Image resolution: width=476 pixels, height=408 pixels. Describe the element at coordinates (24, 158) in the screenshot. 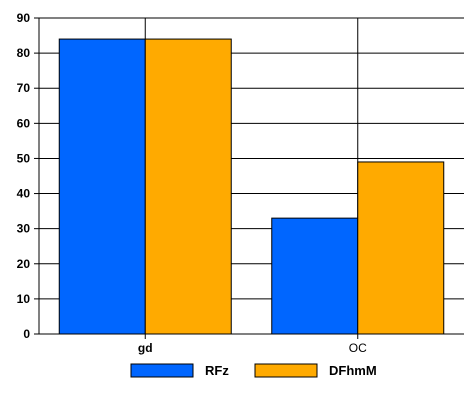

I see `y-tick-label-50: 50` at that location.